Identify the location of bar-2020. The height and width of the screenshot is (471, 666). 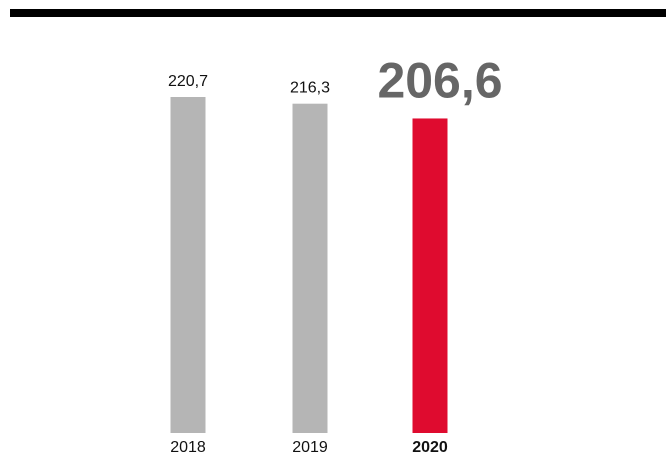
(430, 275).